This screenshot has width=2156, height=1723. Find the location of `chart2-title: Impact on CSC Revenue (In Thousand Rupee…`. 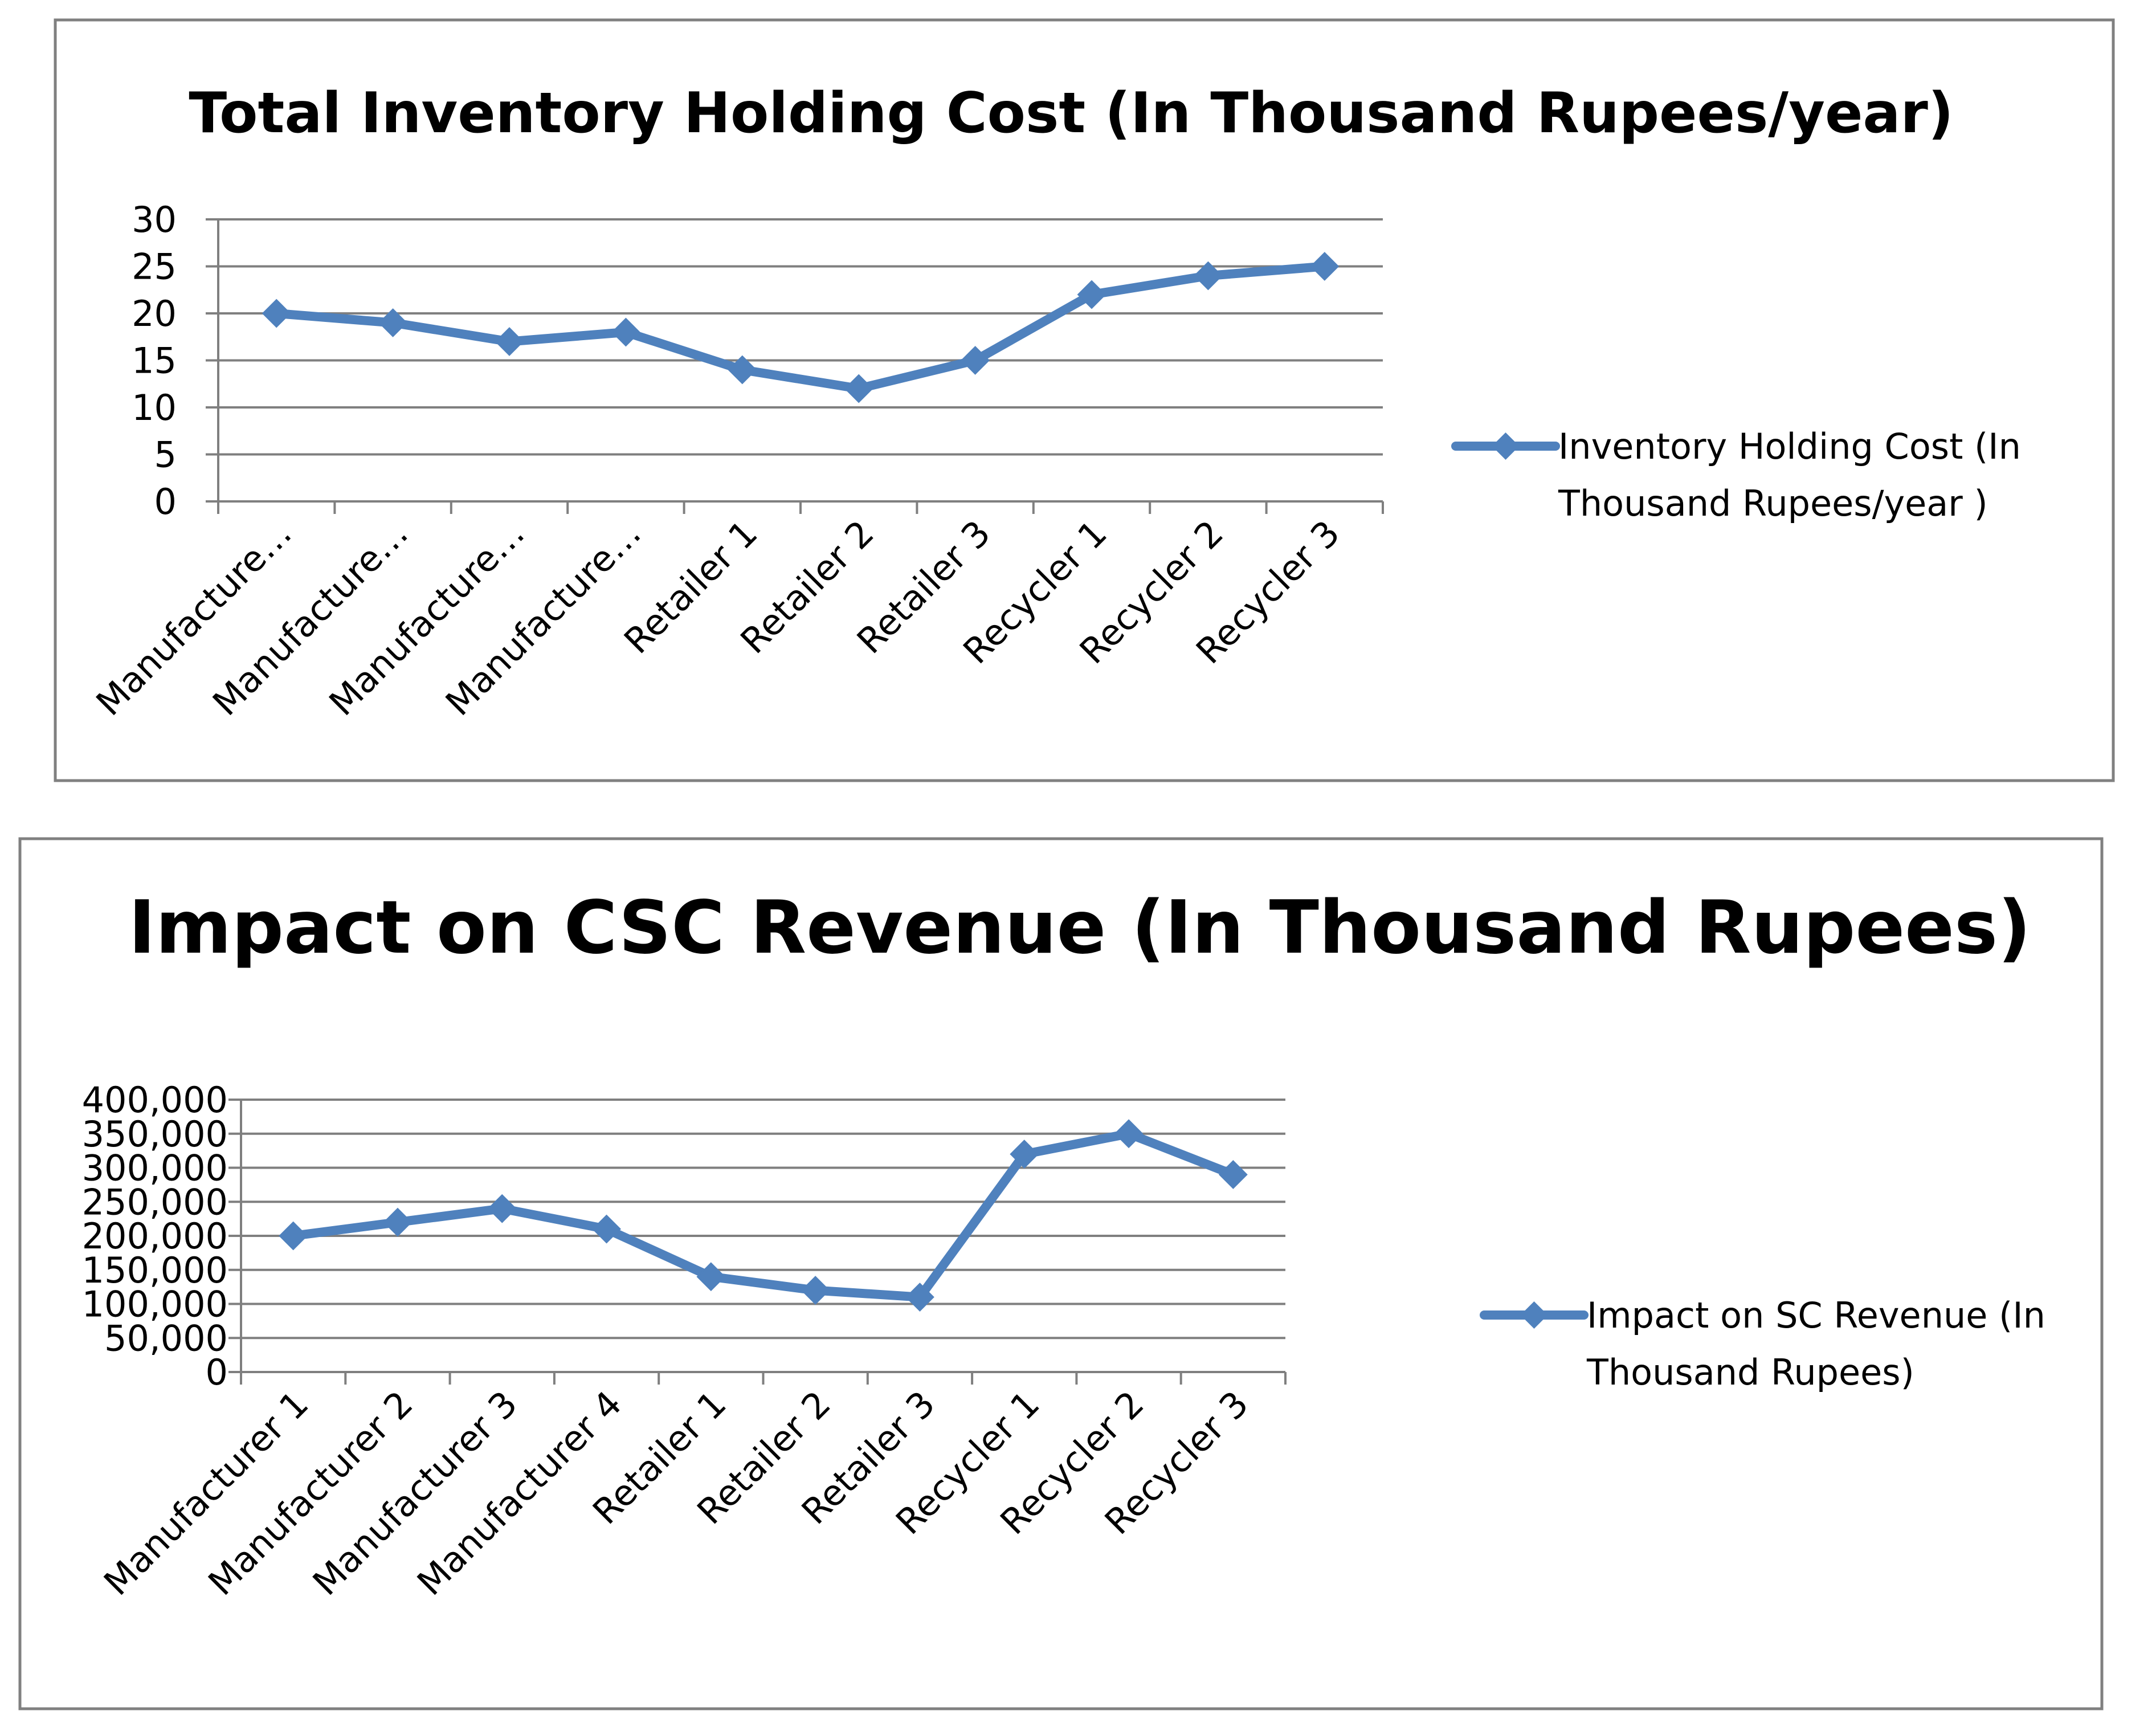

chart2-title: Impact on CSC Revenue (In Thousand Rupee… is located at coordinates (1079, 928).